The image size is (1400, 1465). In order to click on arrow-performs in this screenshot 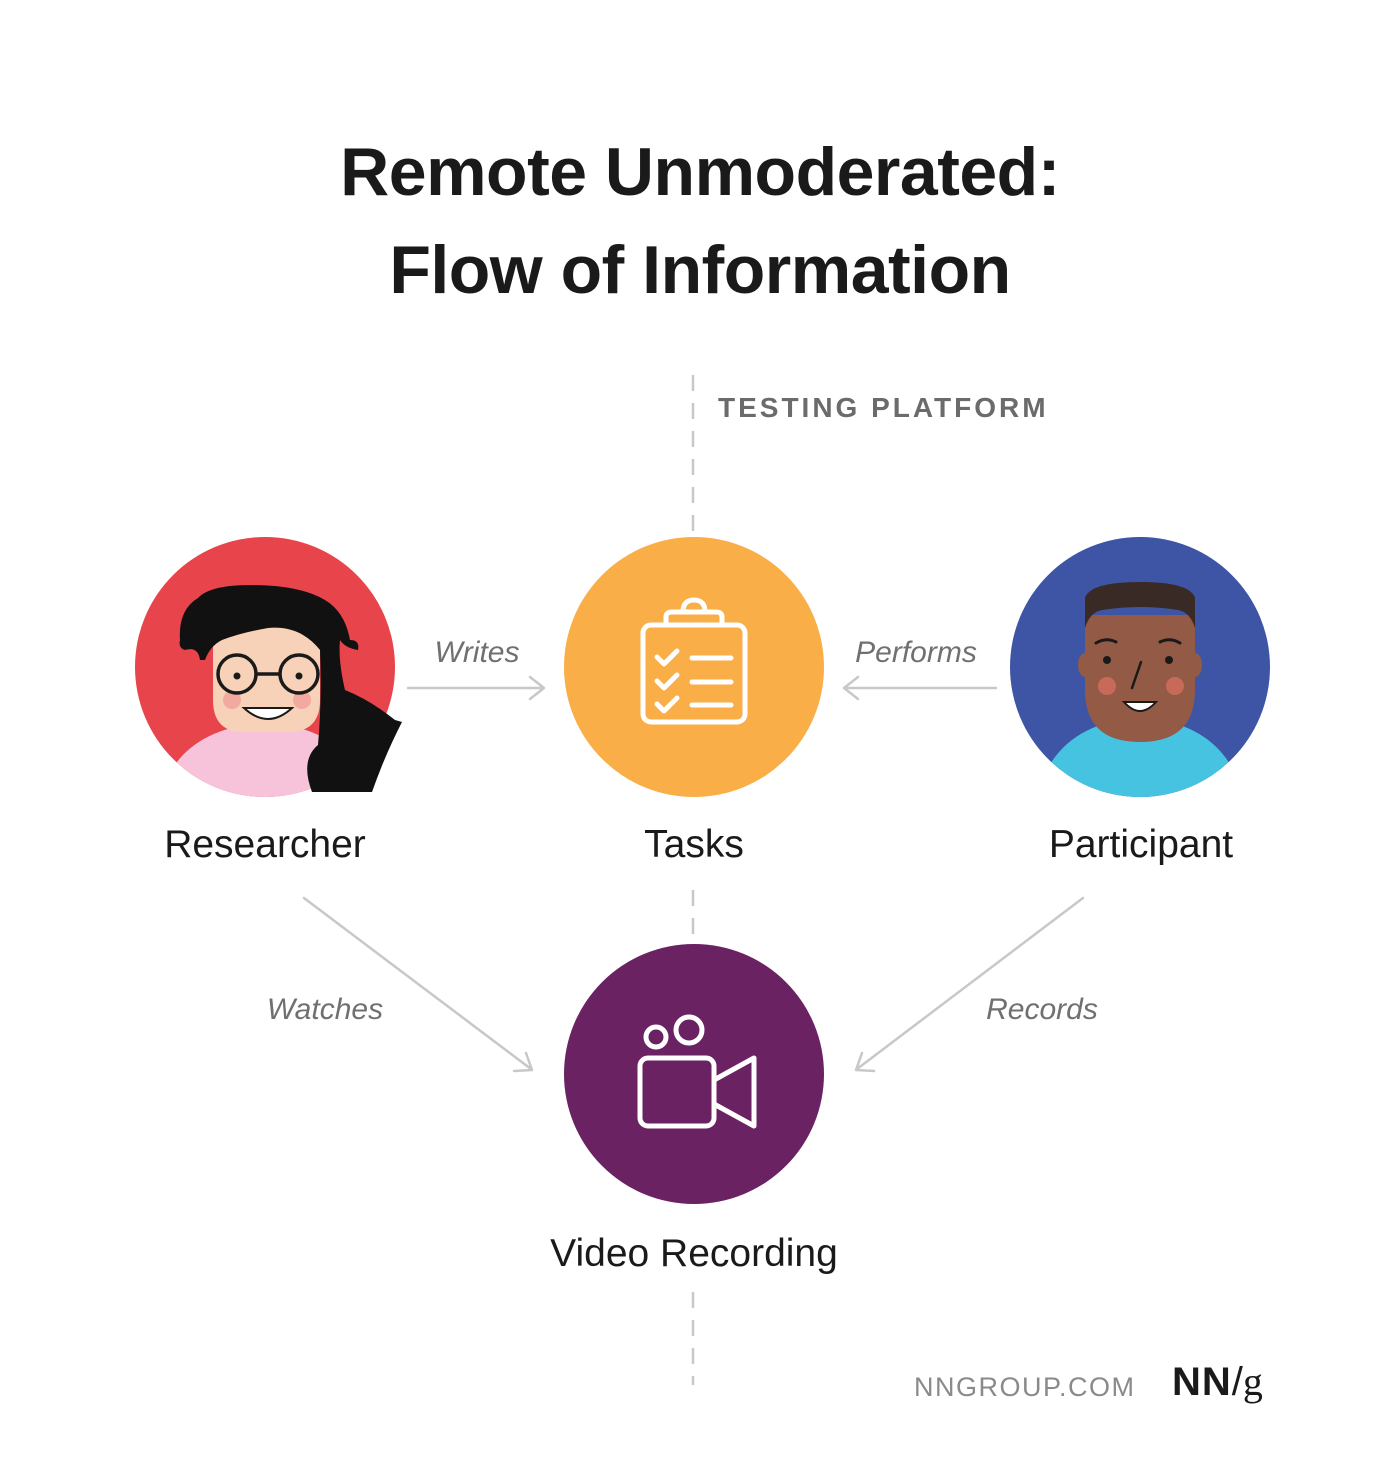, I will do `click(920, 688)`.